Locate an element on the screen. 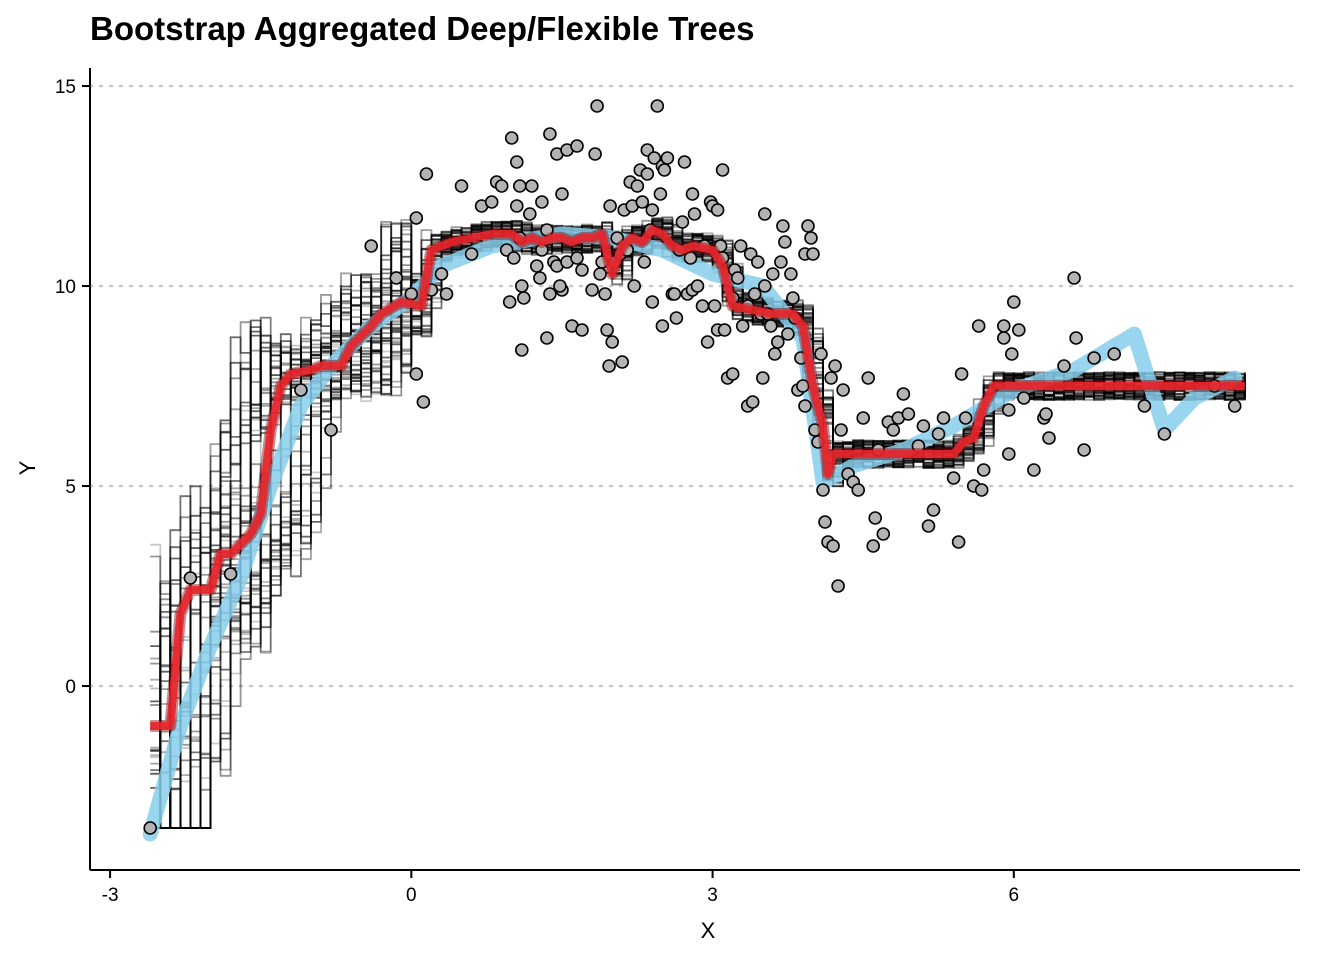 This screenshot has height=965, width=1344. y-axis-label: Y is located at coordinates (27, 467).